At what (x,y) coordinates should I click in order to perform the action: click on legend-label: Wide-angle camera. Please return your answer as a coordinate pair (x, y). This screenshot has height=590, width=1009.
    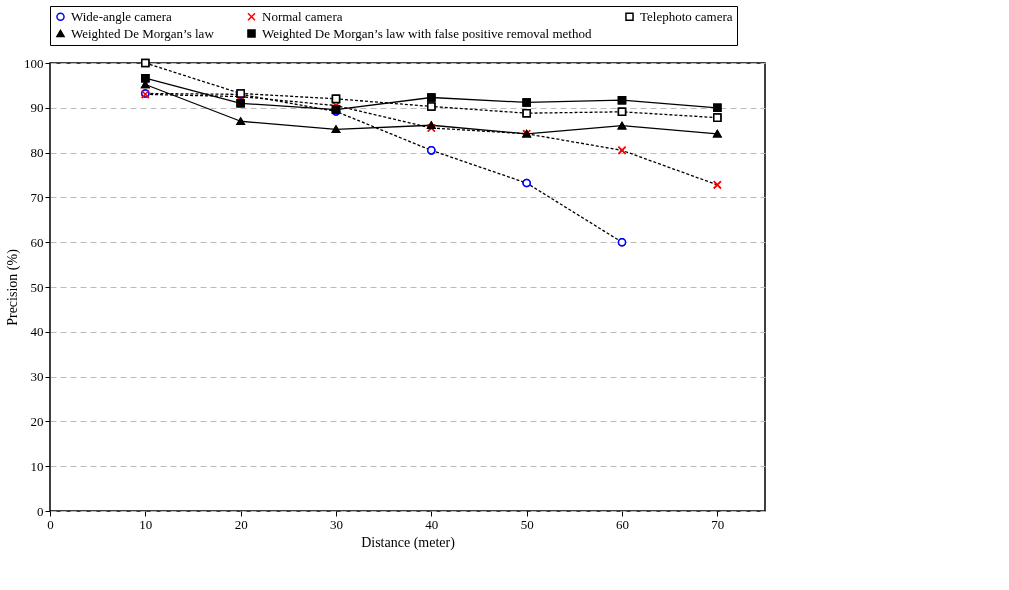
    Looking at the image, I should click on (122, 16).